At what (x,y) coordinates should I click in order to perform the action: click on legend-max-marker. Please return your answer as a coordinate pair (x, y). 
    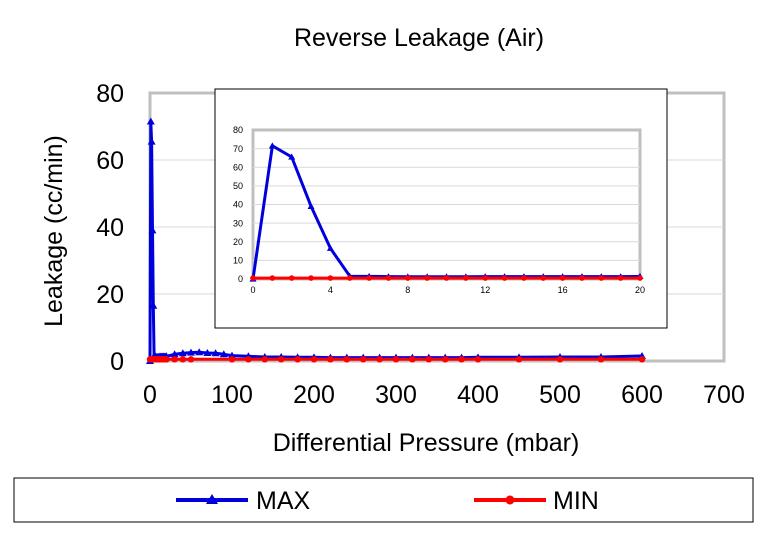
    Looking at the image, I should click on (212, 499).